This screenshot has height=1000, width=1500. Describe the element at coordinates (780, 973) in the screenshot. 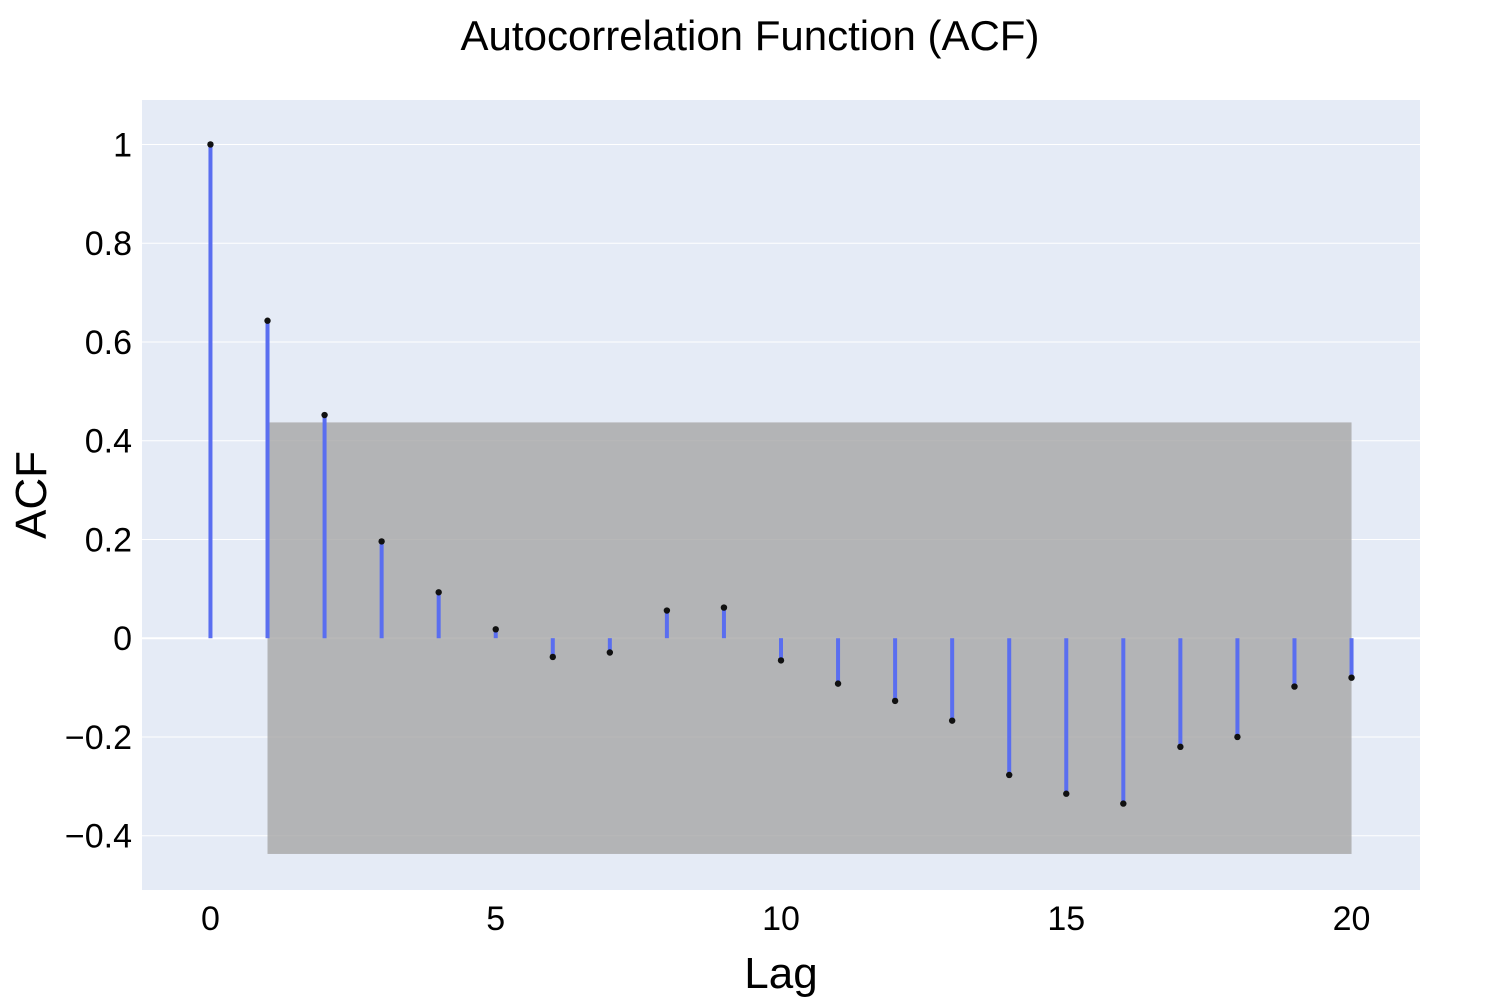

I see `x-axis-title: Lag` at that location.